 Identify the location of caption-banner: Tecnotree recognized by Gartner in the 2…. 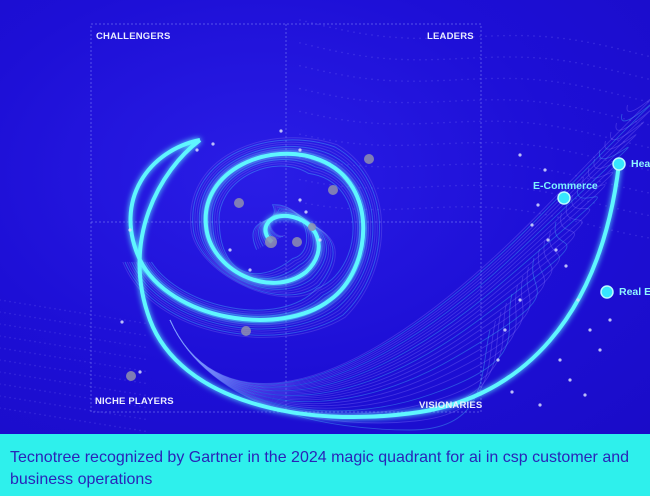
(325, 465).